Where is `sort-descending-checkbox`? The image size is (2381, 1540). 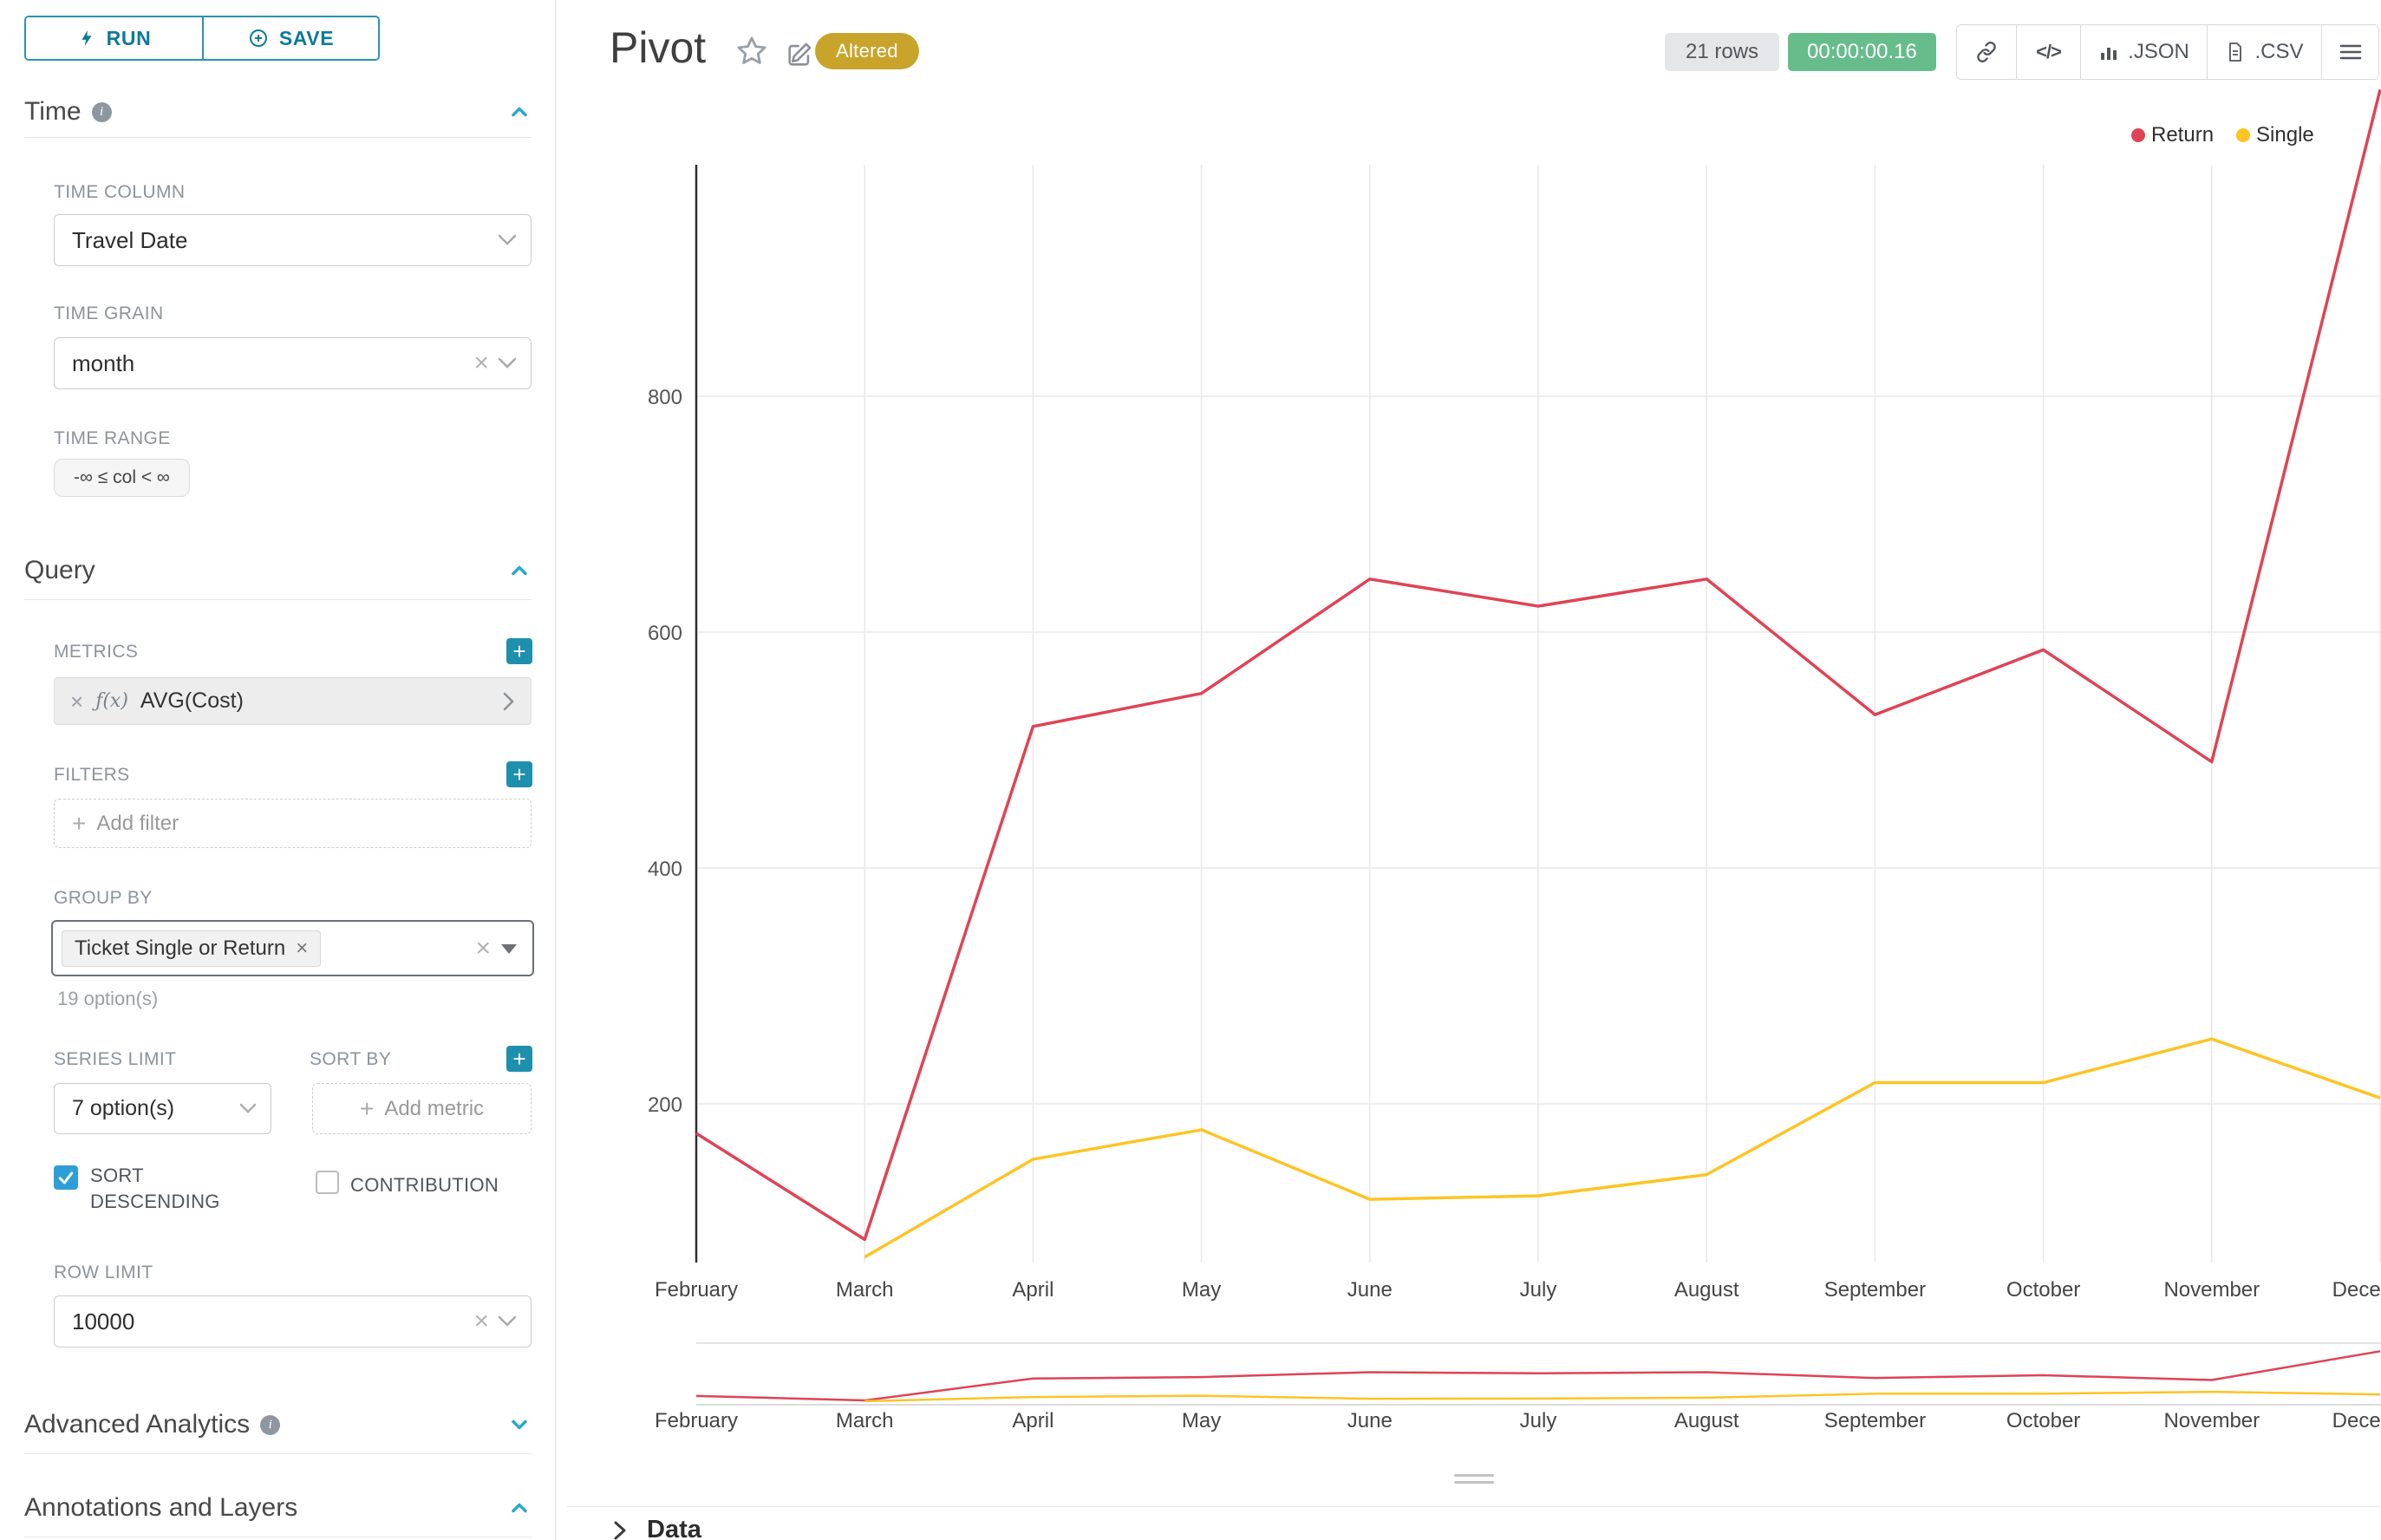
sort-descending-checkbox is located at coordinates (66, 1177).